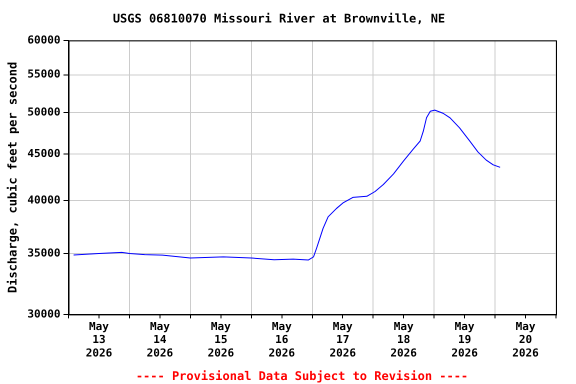  I want to click on x-tick-label: May 18 2026, so click(404, 340).